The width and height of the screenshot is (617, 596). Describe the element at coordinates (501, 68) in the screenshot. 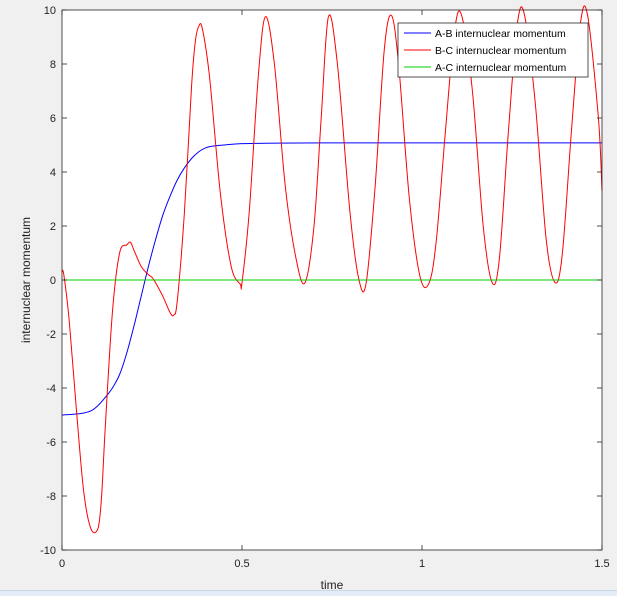

I see `legend-entry: A-C internuclear momentum` at that location.